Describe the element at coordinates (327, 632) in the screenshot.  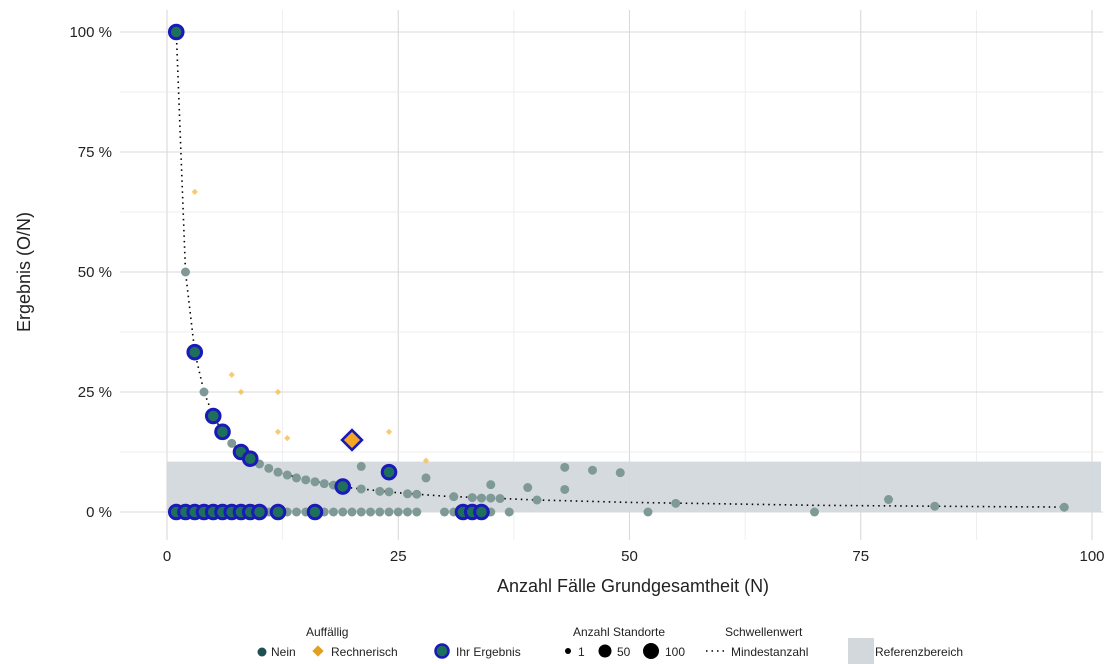
I see `legend-title-auffaellig: Auffällig` at that location.